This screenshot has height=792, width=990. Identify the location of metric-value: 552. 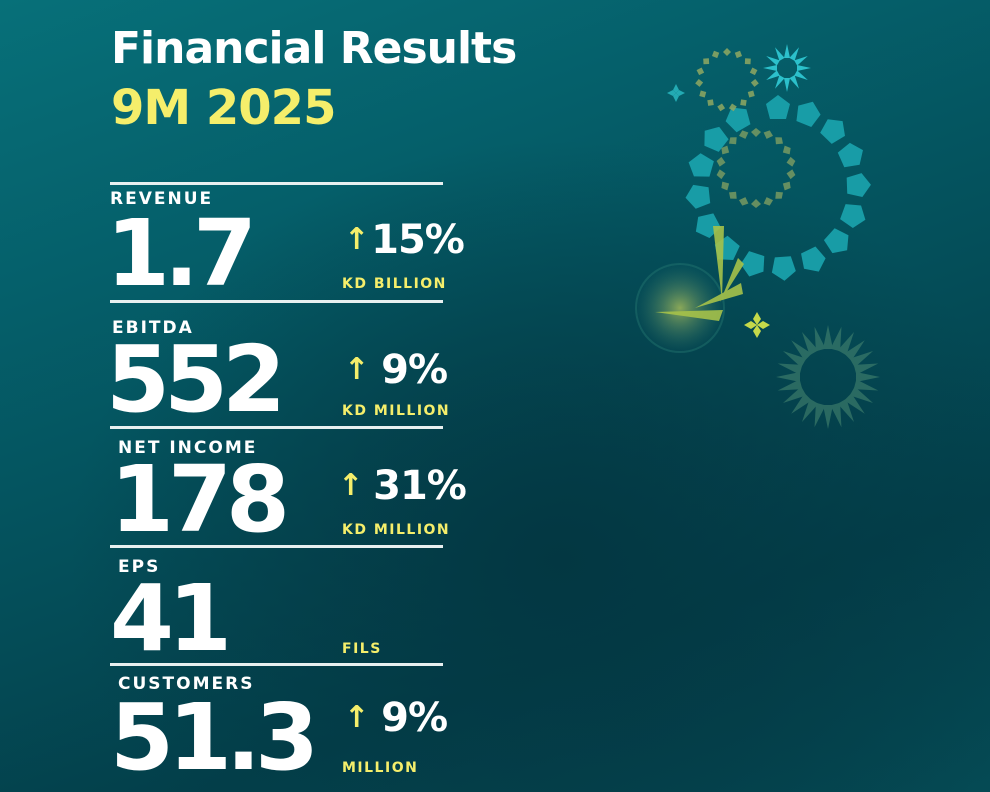
(196, 379).